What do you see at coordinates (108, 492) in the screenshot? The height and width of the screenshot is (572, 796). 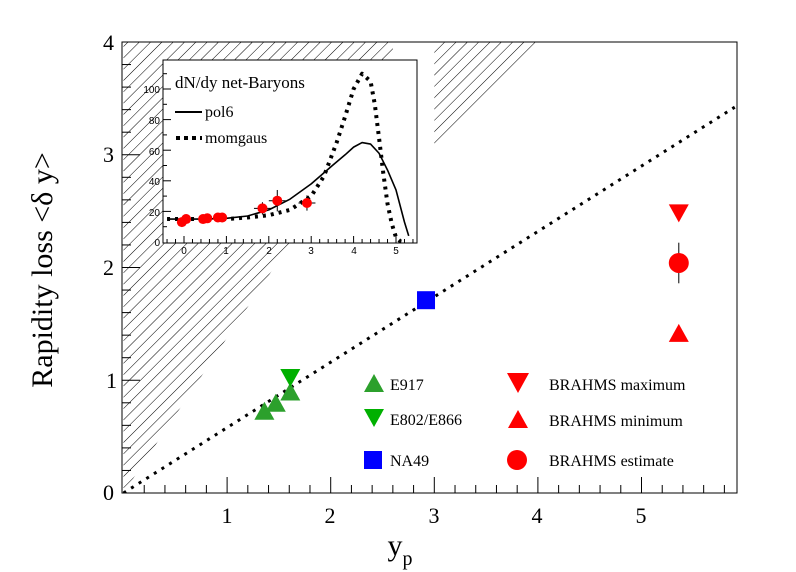 I see `y-tick-0: 0` at bounding box center [108, 492].